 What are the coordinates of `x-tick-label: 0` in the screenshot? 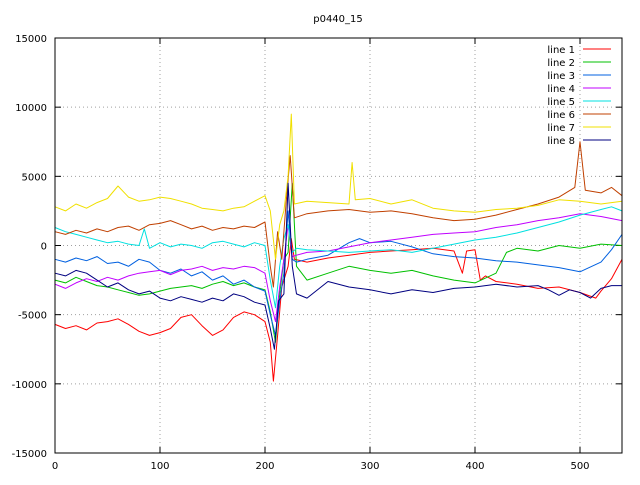 It's located at (55, 466).